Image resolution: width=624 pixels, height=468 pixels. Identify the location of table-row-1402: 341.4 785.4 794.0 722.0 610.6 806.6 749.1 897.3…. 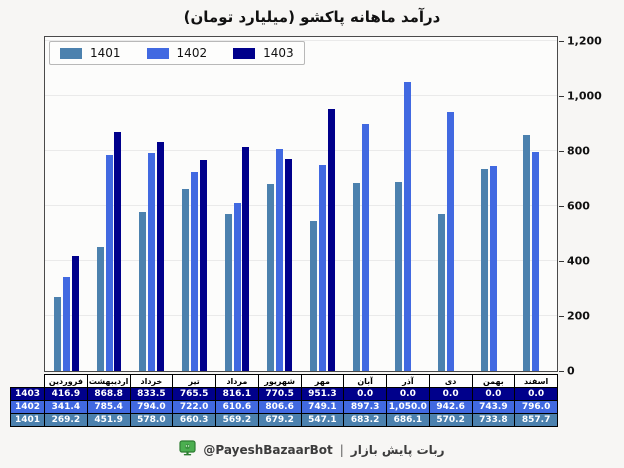
(301, 407).